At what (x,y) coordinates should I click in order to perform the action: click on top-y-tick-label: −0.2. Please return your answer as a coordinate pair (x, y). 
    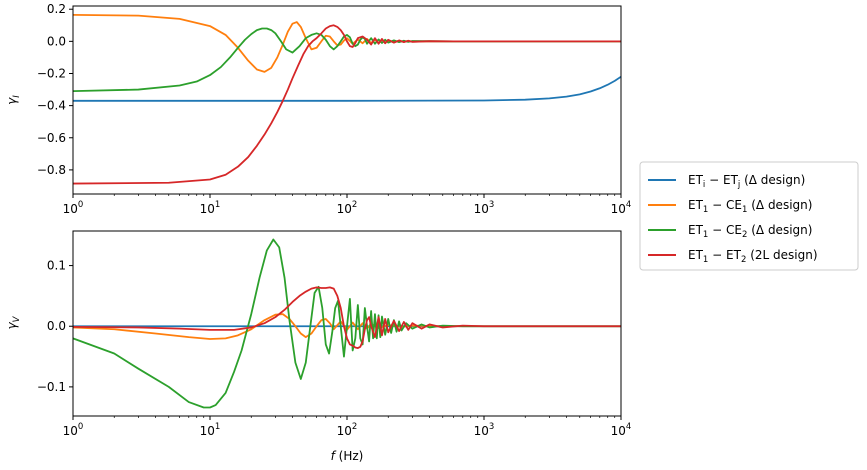
    Looking at the image, I should click on (51, 73).